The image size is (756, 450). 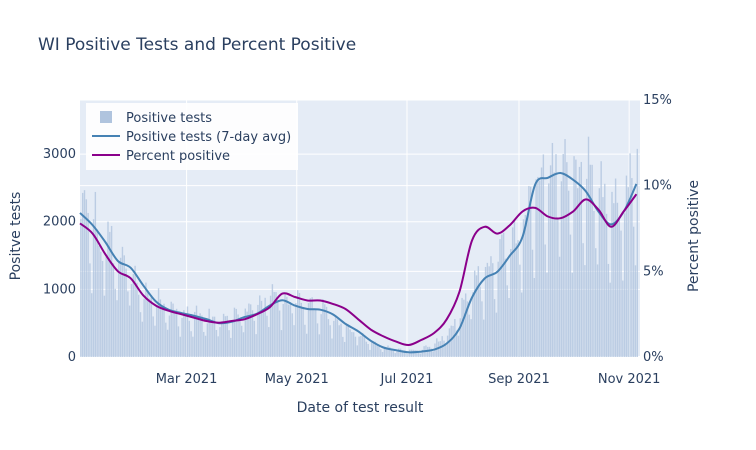 What do you see at coordinates (72, 357) in the screenshot?
I see `y-left-tick-label: 0` at bounding box center [72, 357].